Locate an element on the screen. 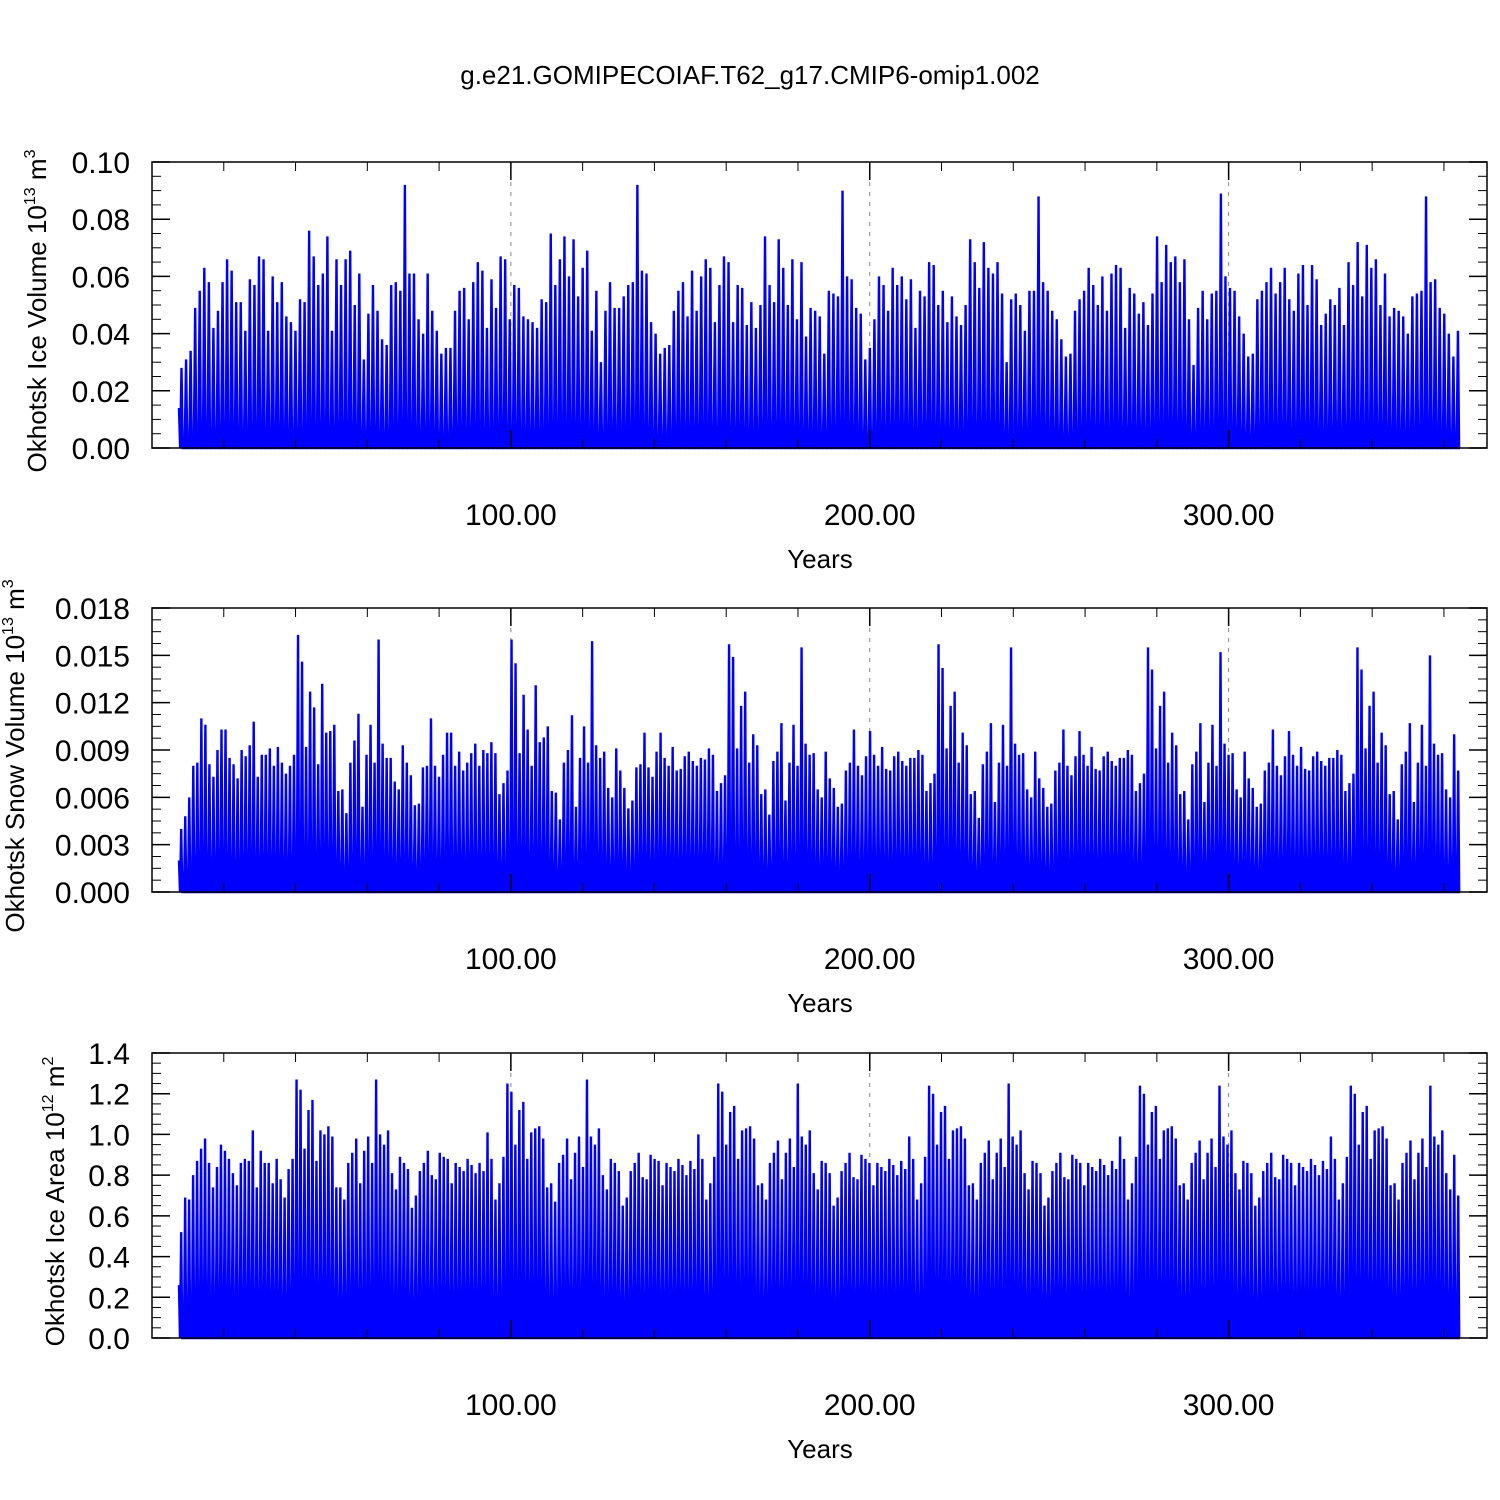 The height and width of the screenshot is (1500, 1500). y-tick-label: 0.04 is located at coordinates (101, 335).